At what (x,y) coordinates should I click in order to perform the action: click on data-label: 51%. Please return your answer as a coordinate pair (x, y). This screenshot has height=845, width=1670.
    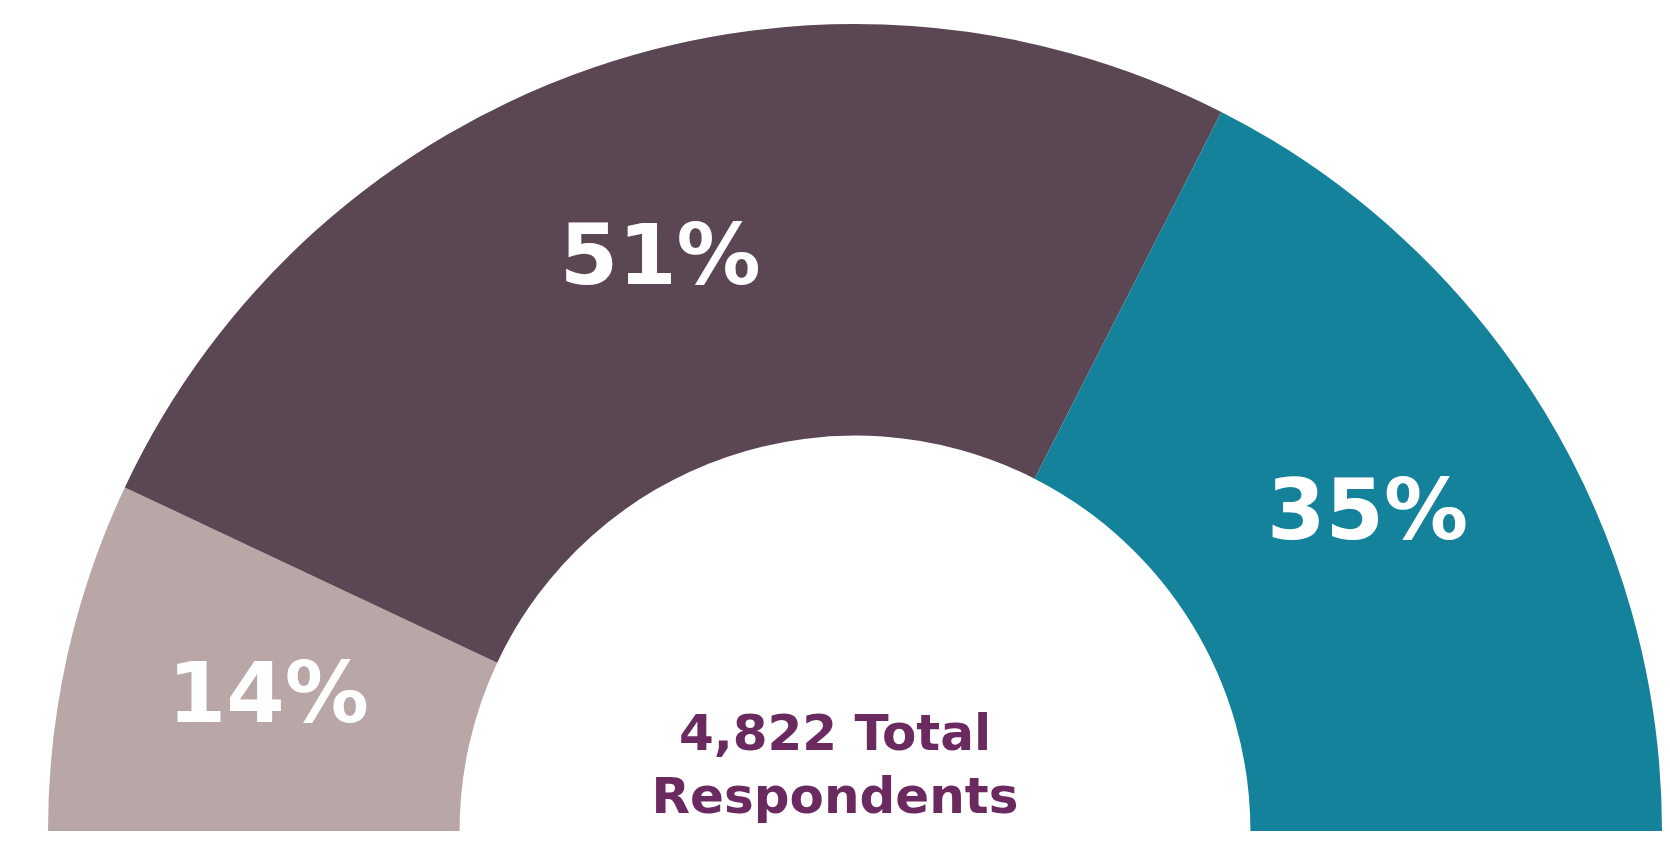
    Looking at the image, I should click on (660, 255).